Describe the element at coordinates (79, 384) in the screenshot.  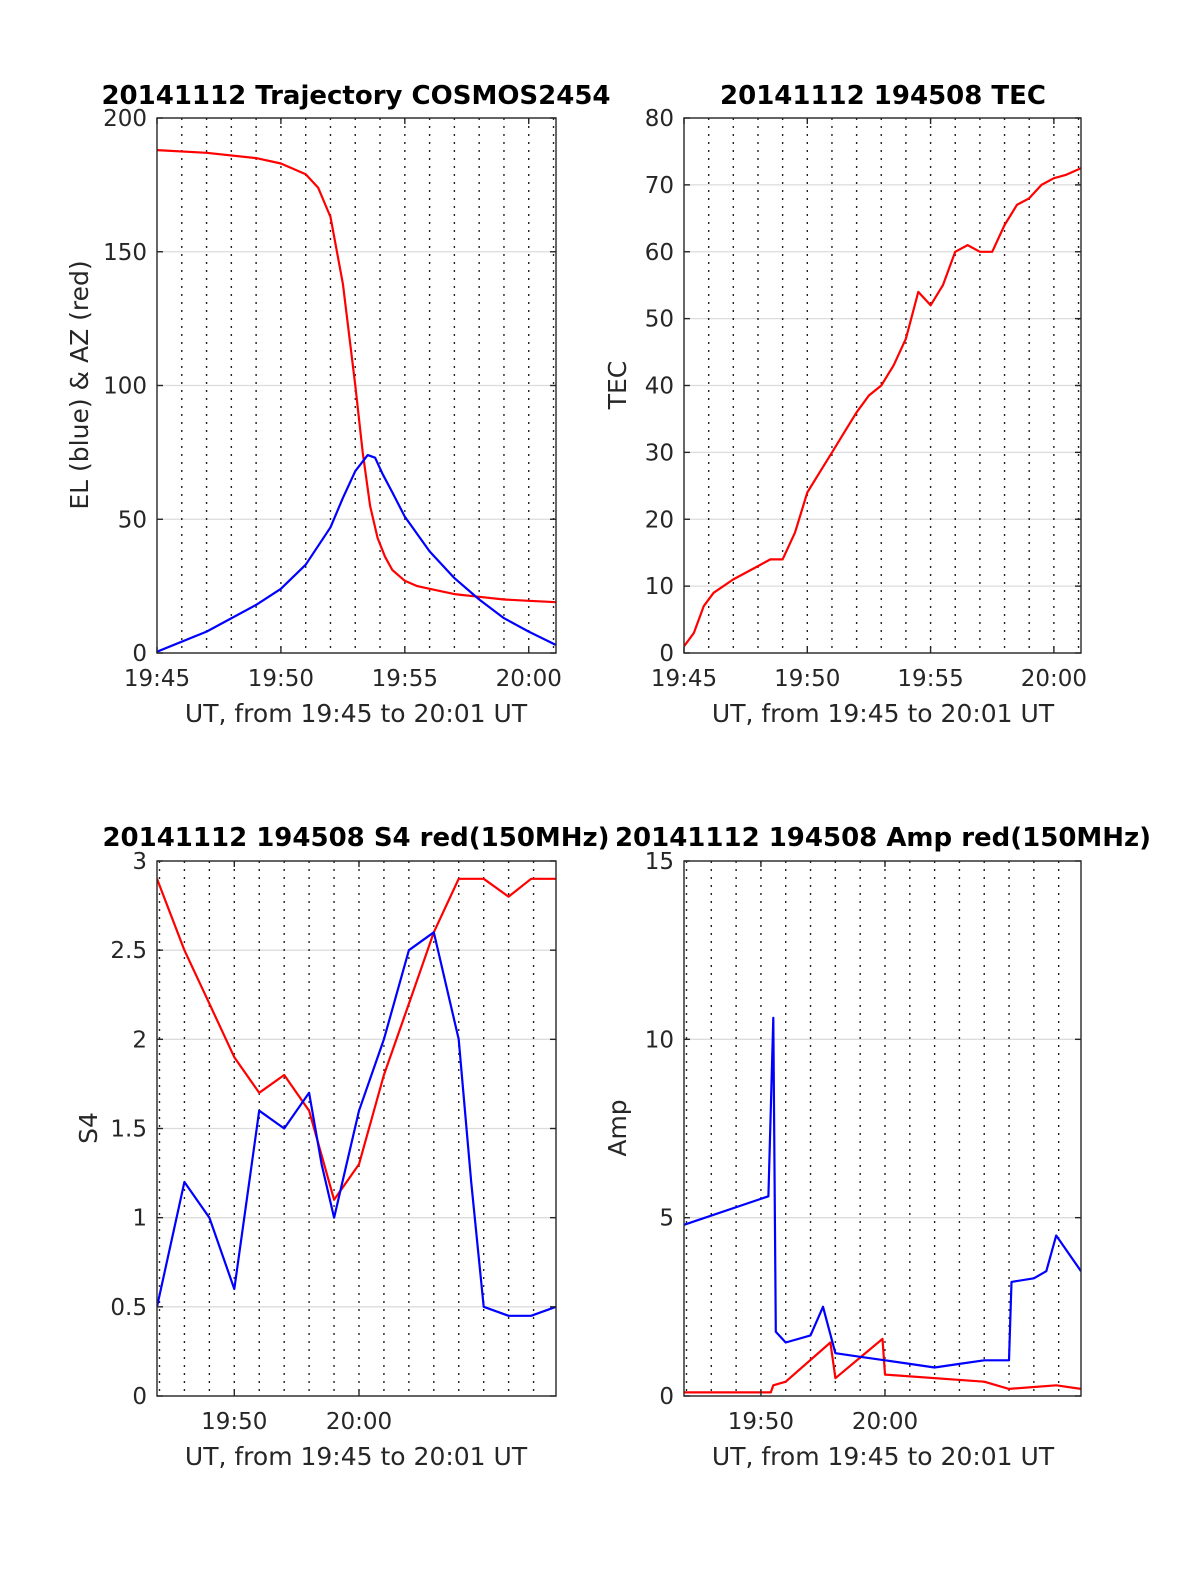
I see `y-axis-label: EL (blue) & AZ (red)` at that location.